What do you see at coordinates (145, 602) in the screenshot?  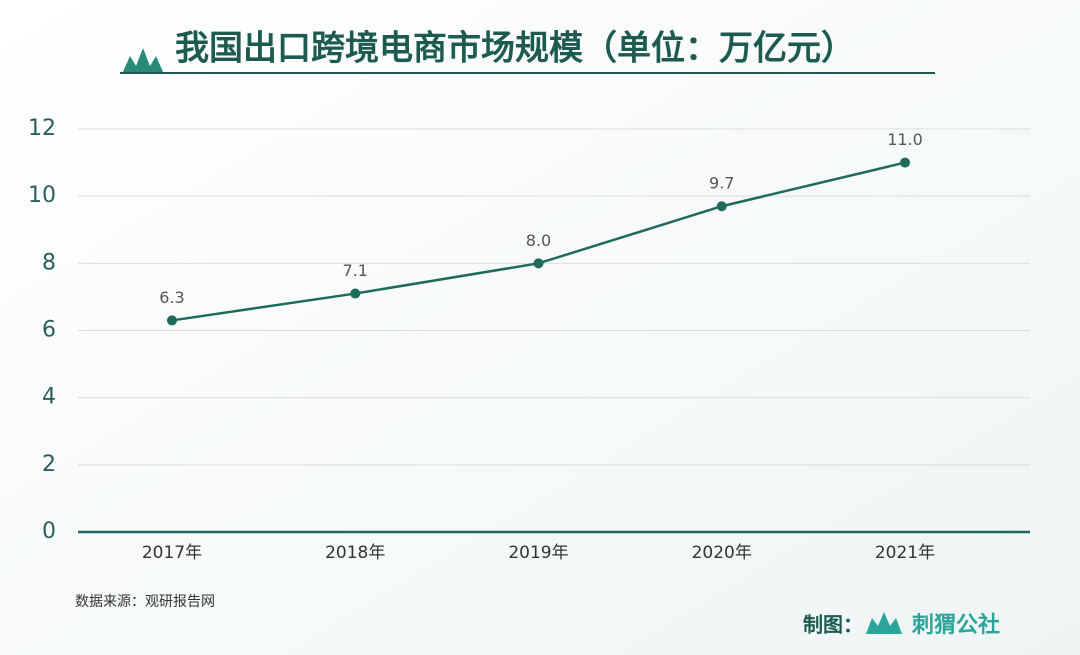 I see `source: 数据来源：观研报告网` at bounding box center [145, 602].